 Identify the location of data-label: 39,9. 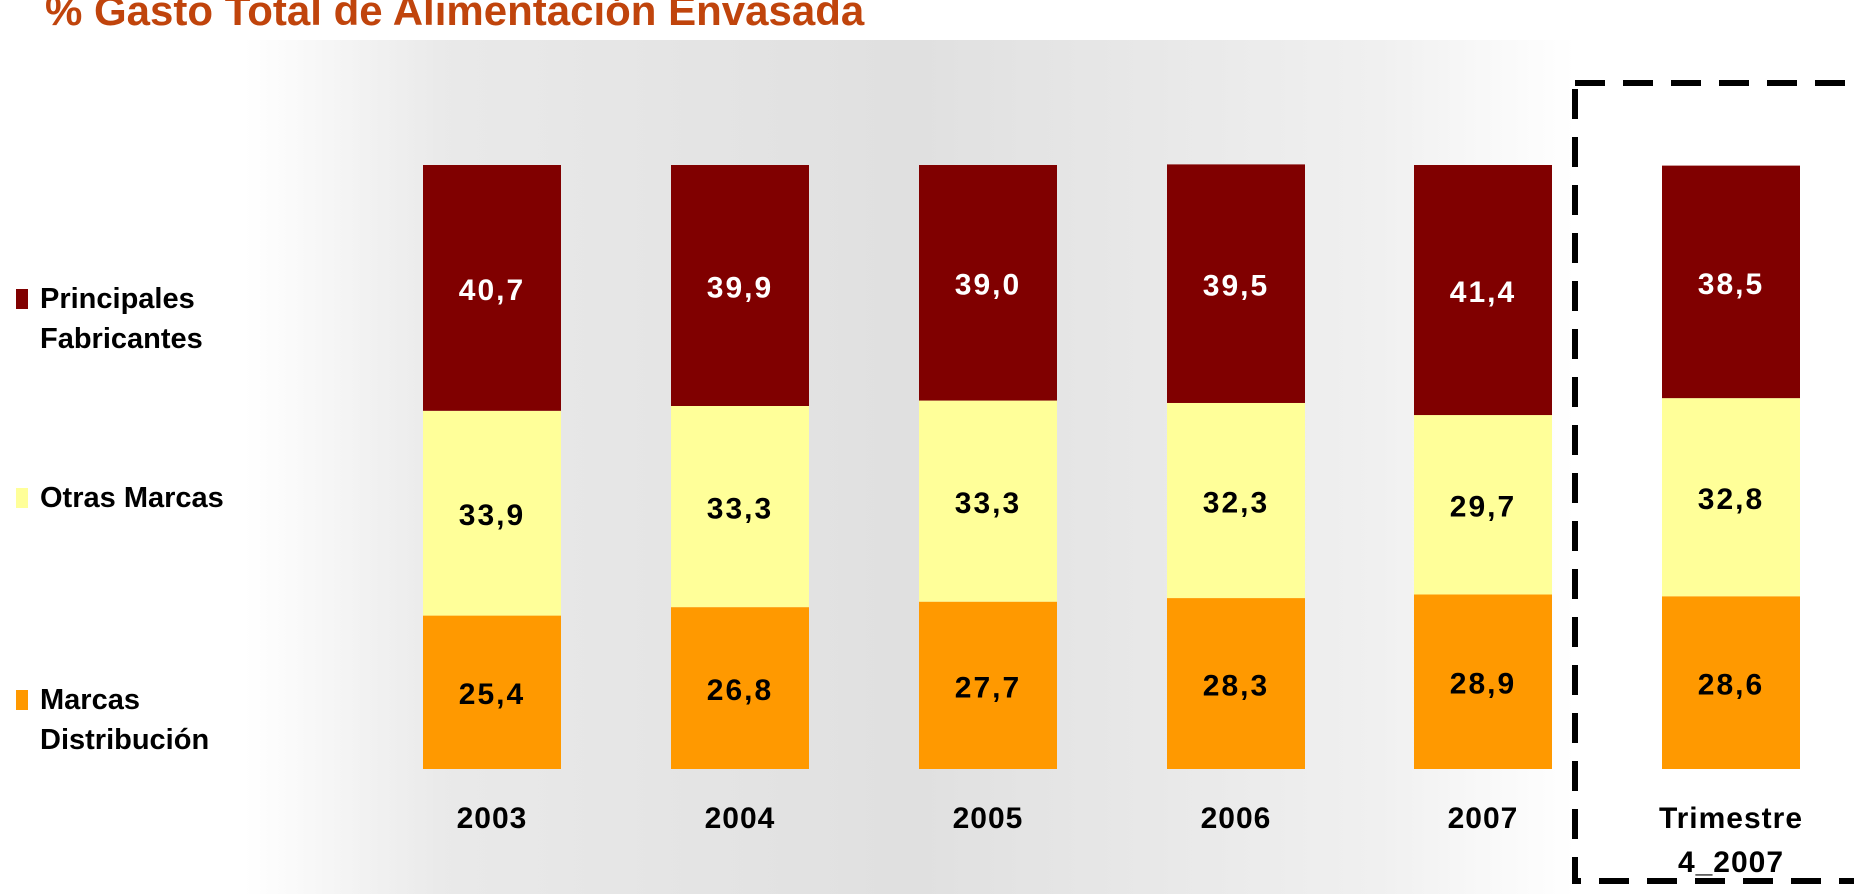
(740, 287).